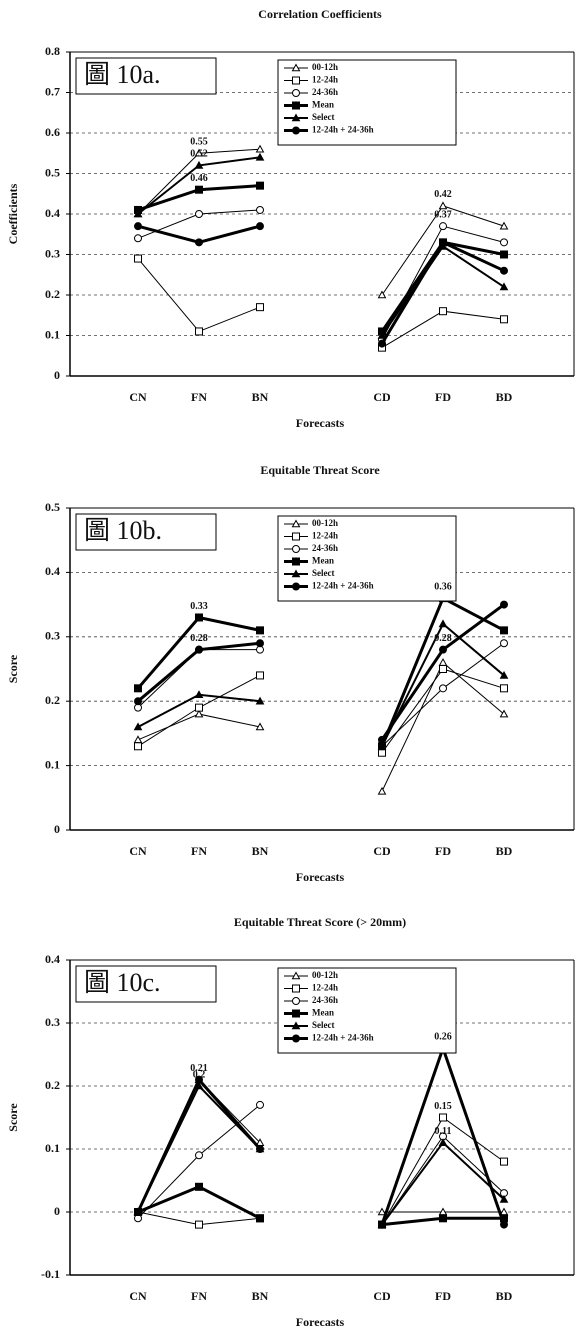  Describe the element at coordinates (443, 214) in the screenshot. I see `annotation: 0.37` at that location.